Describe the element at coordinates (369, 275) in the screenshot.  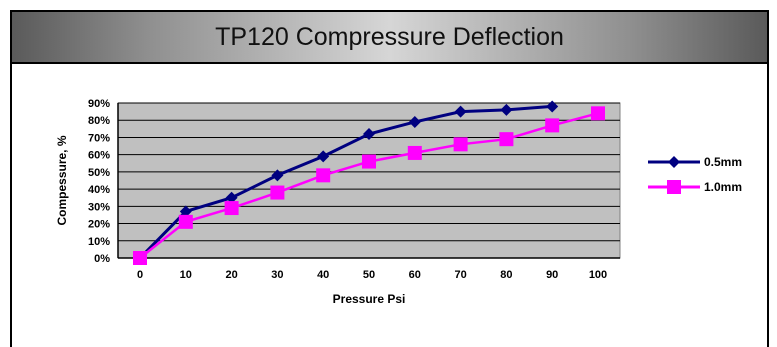
I see `x-tick-label: 50` at that location.